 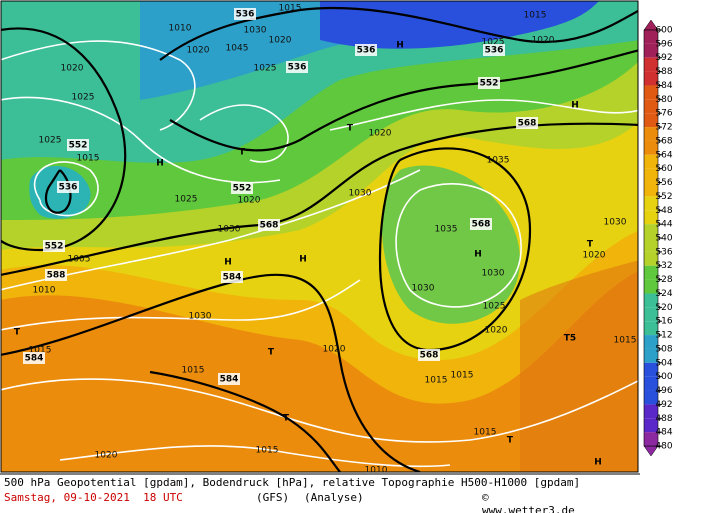 What do you see at coordinates (663, 141) in the screenshot?
I see `colorbar-label: 568` at bounding box center [663, 141].